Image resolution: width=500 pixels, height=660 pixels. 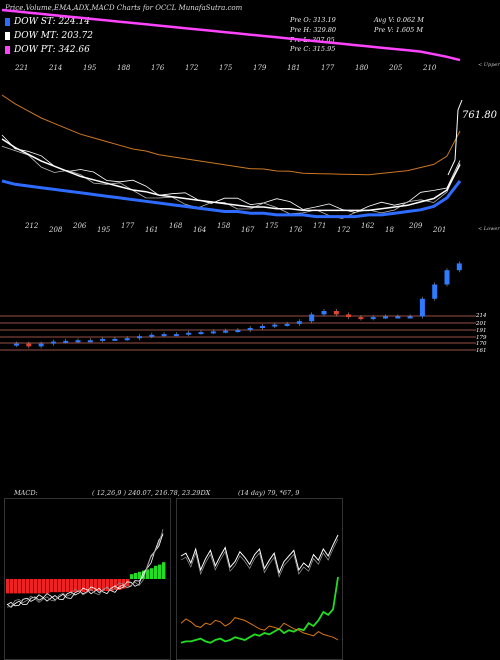 I want to click on bottom-pivot-label: 171, so click(x=319, y=226).